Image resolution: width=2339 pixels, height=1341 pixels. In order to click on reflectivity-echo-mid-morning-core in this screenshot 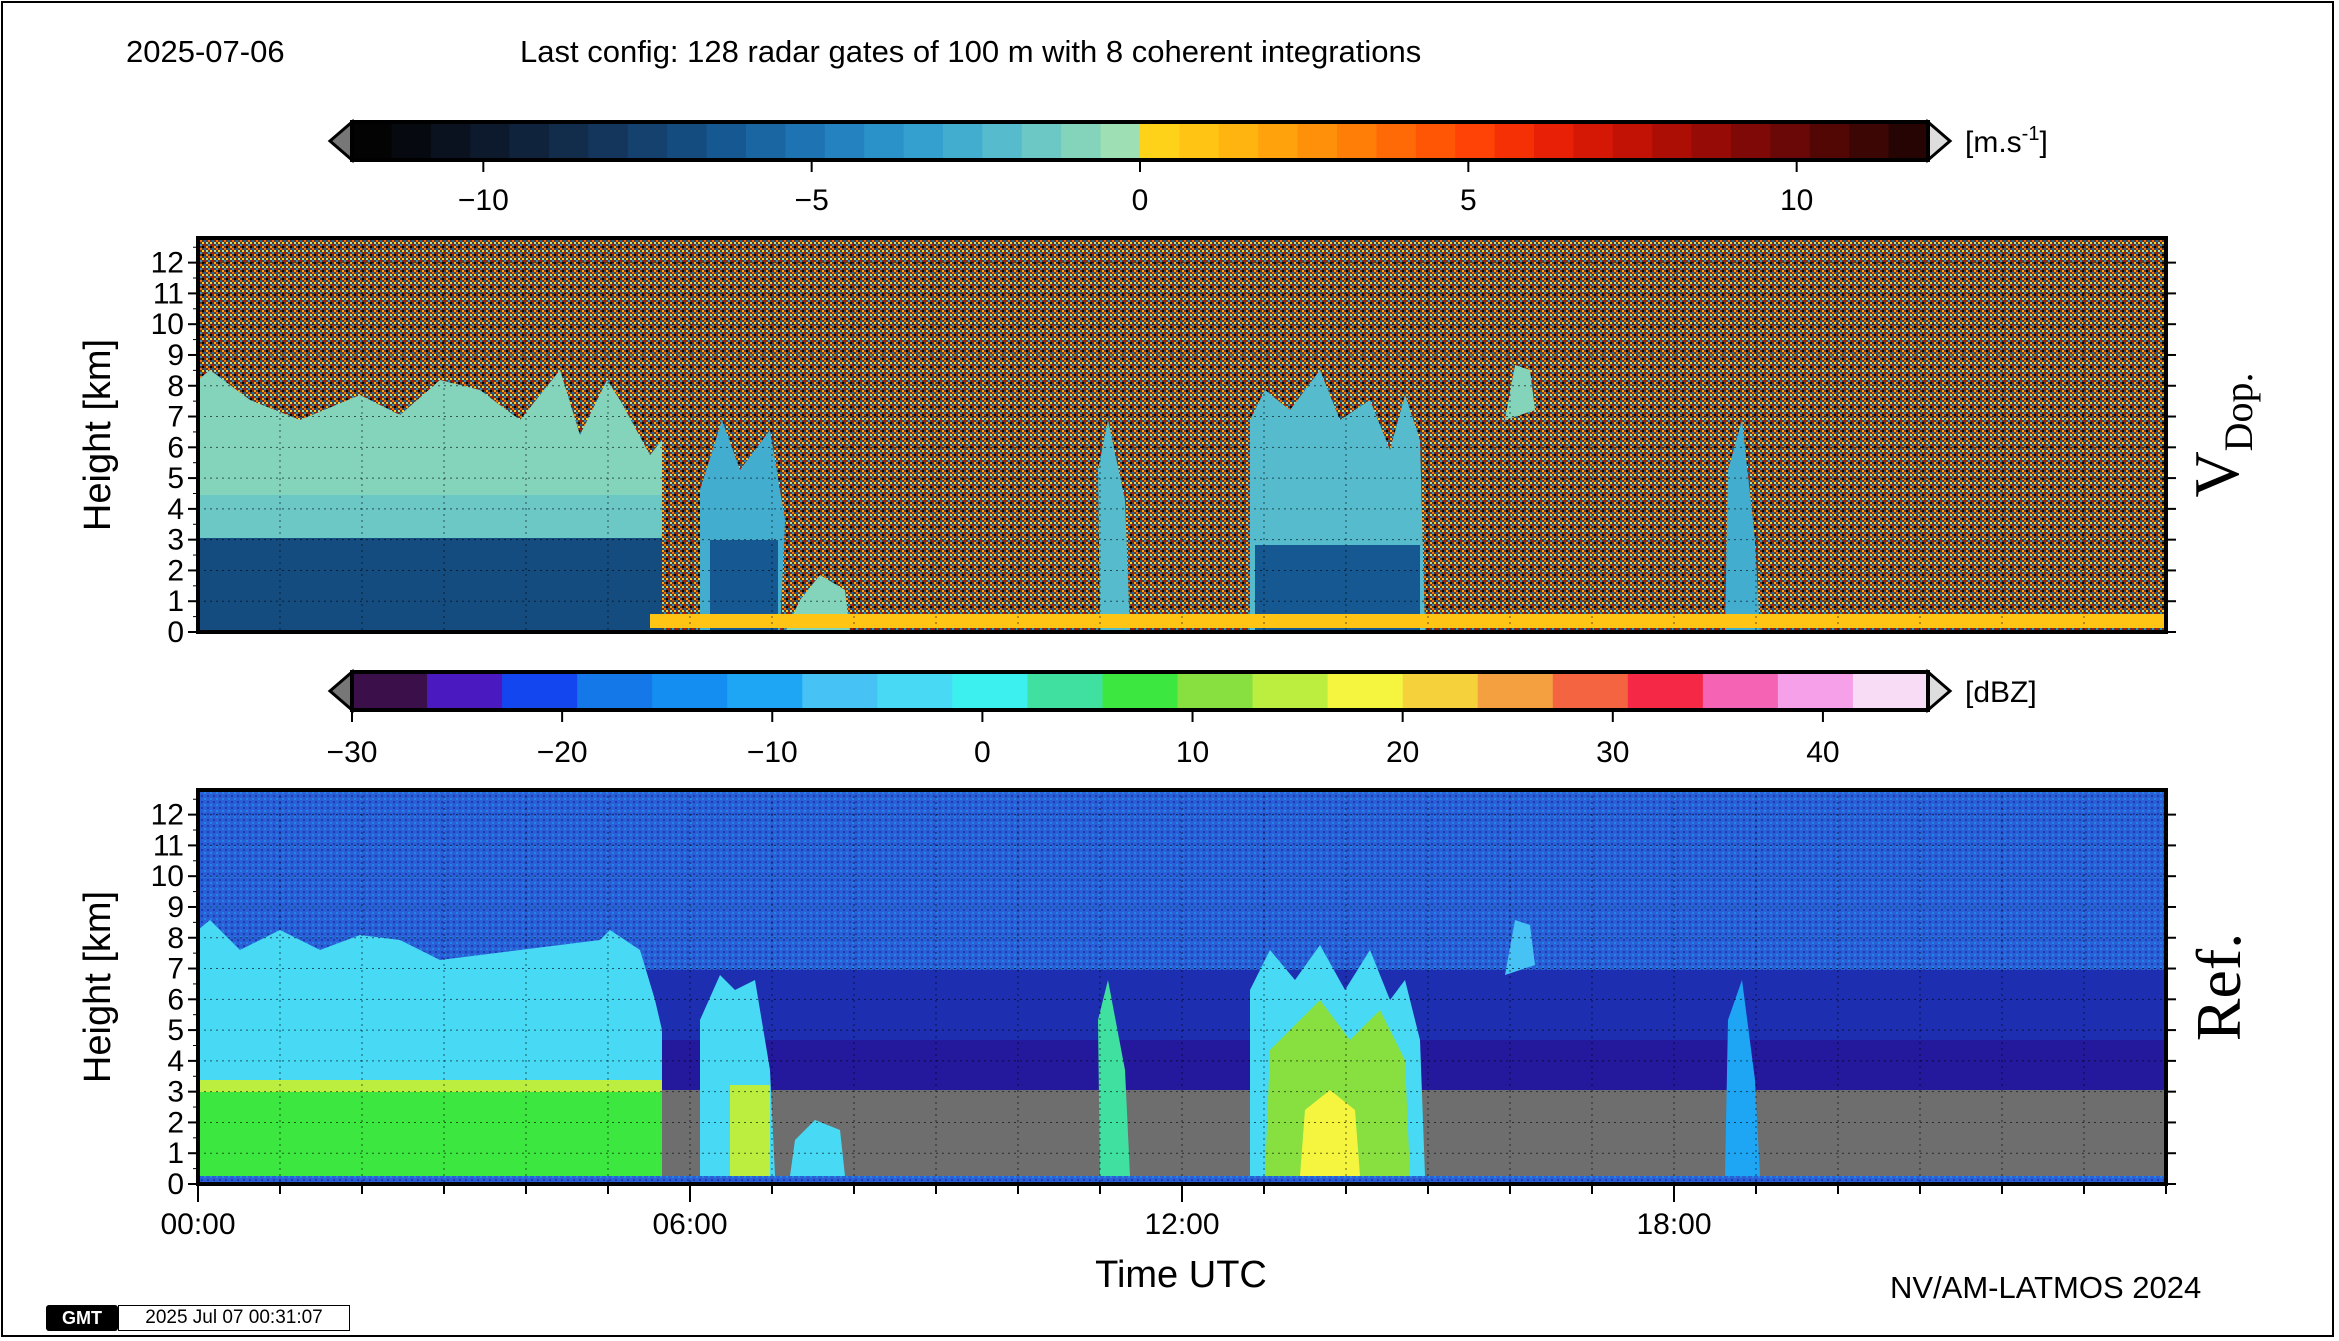, I will do `click(750, 1130)`.